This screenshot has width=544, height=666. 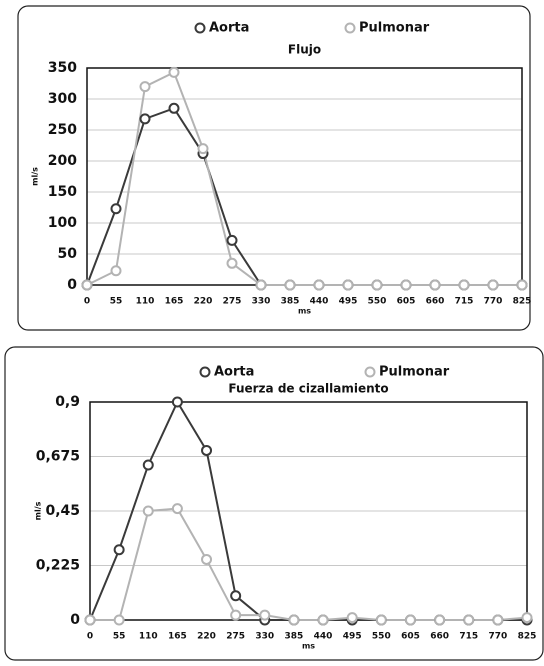 What do you see at coordinates (304, 50) in the screenshot?
I see `chart-title: Flujo` at bounding box center [304, 50].